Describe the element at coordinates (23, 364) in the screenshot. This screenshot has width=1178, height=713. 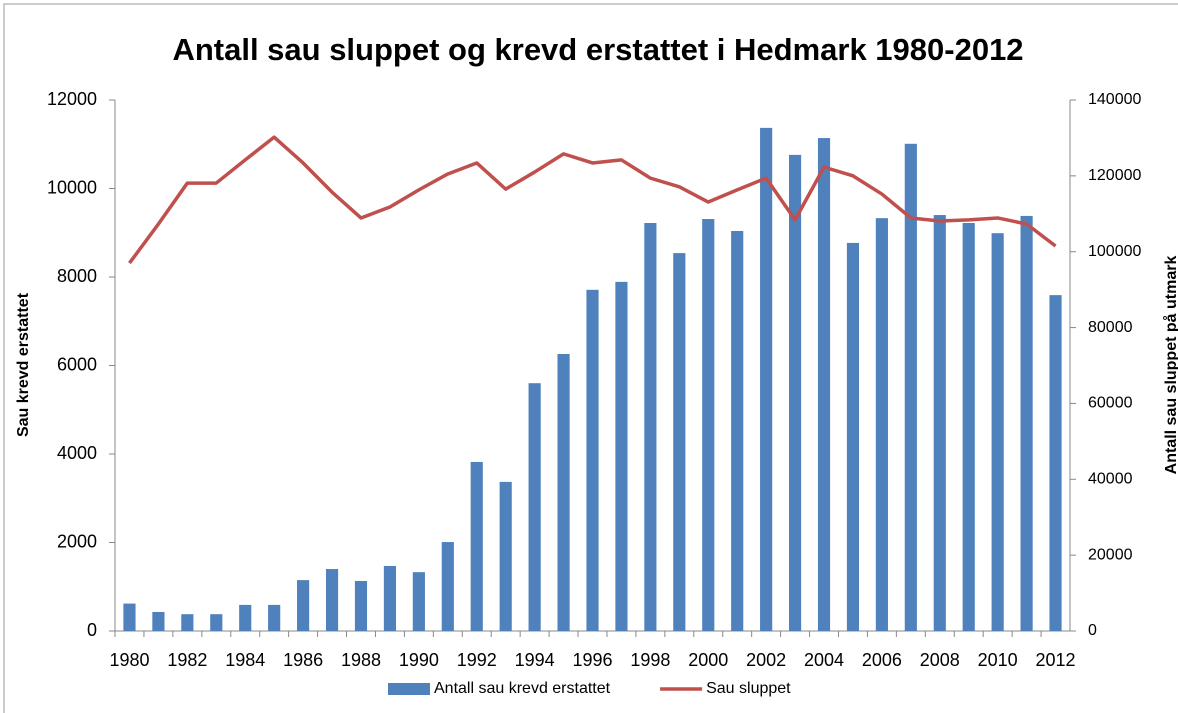
I see `y-axis-label: Sau krevd erstattet` at that location.